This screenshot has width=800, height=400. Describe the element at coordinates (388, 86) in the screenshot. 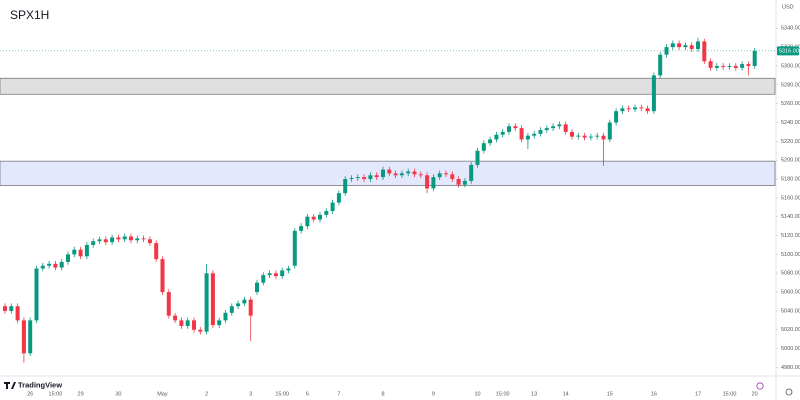

I see `price-zone` at that location.